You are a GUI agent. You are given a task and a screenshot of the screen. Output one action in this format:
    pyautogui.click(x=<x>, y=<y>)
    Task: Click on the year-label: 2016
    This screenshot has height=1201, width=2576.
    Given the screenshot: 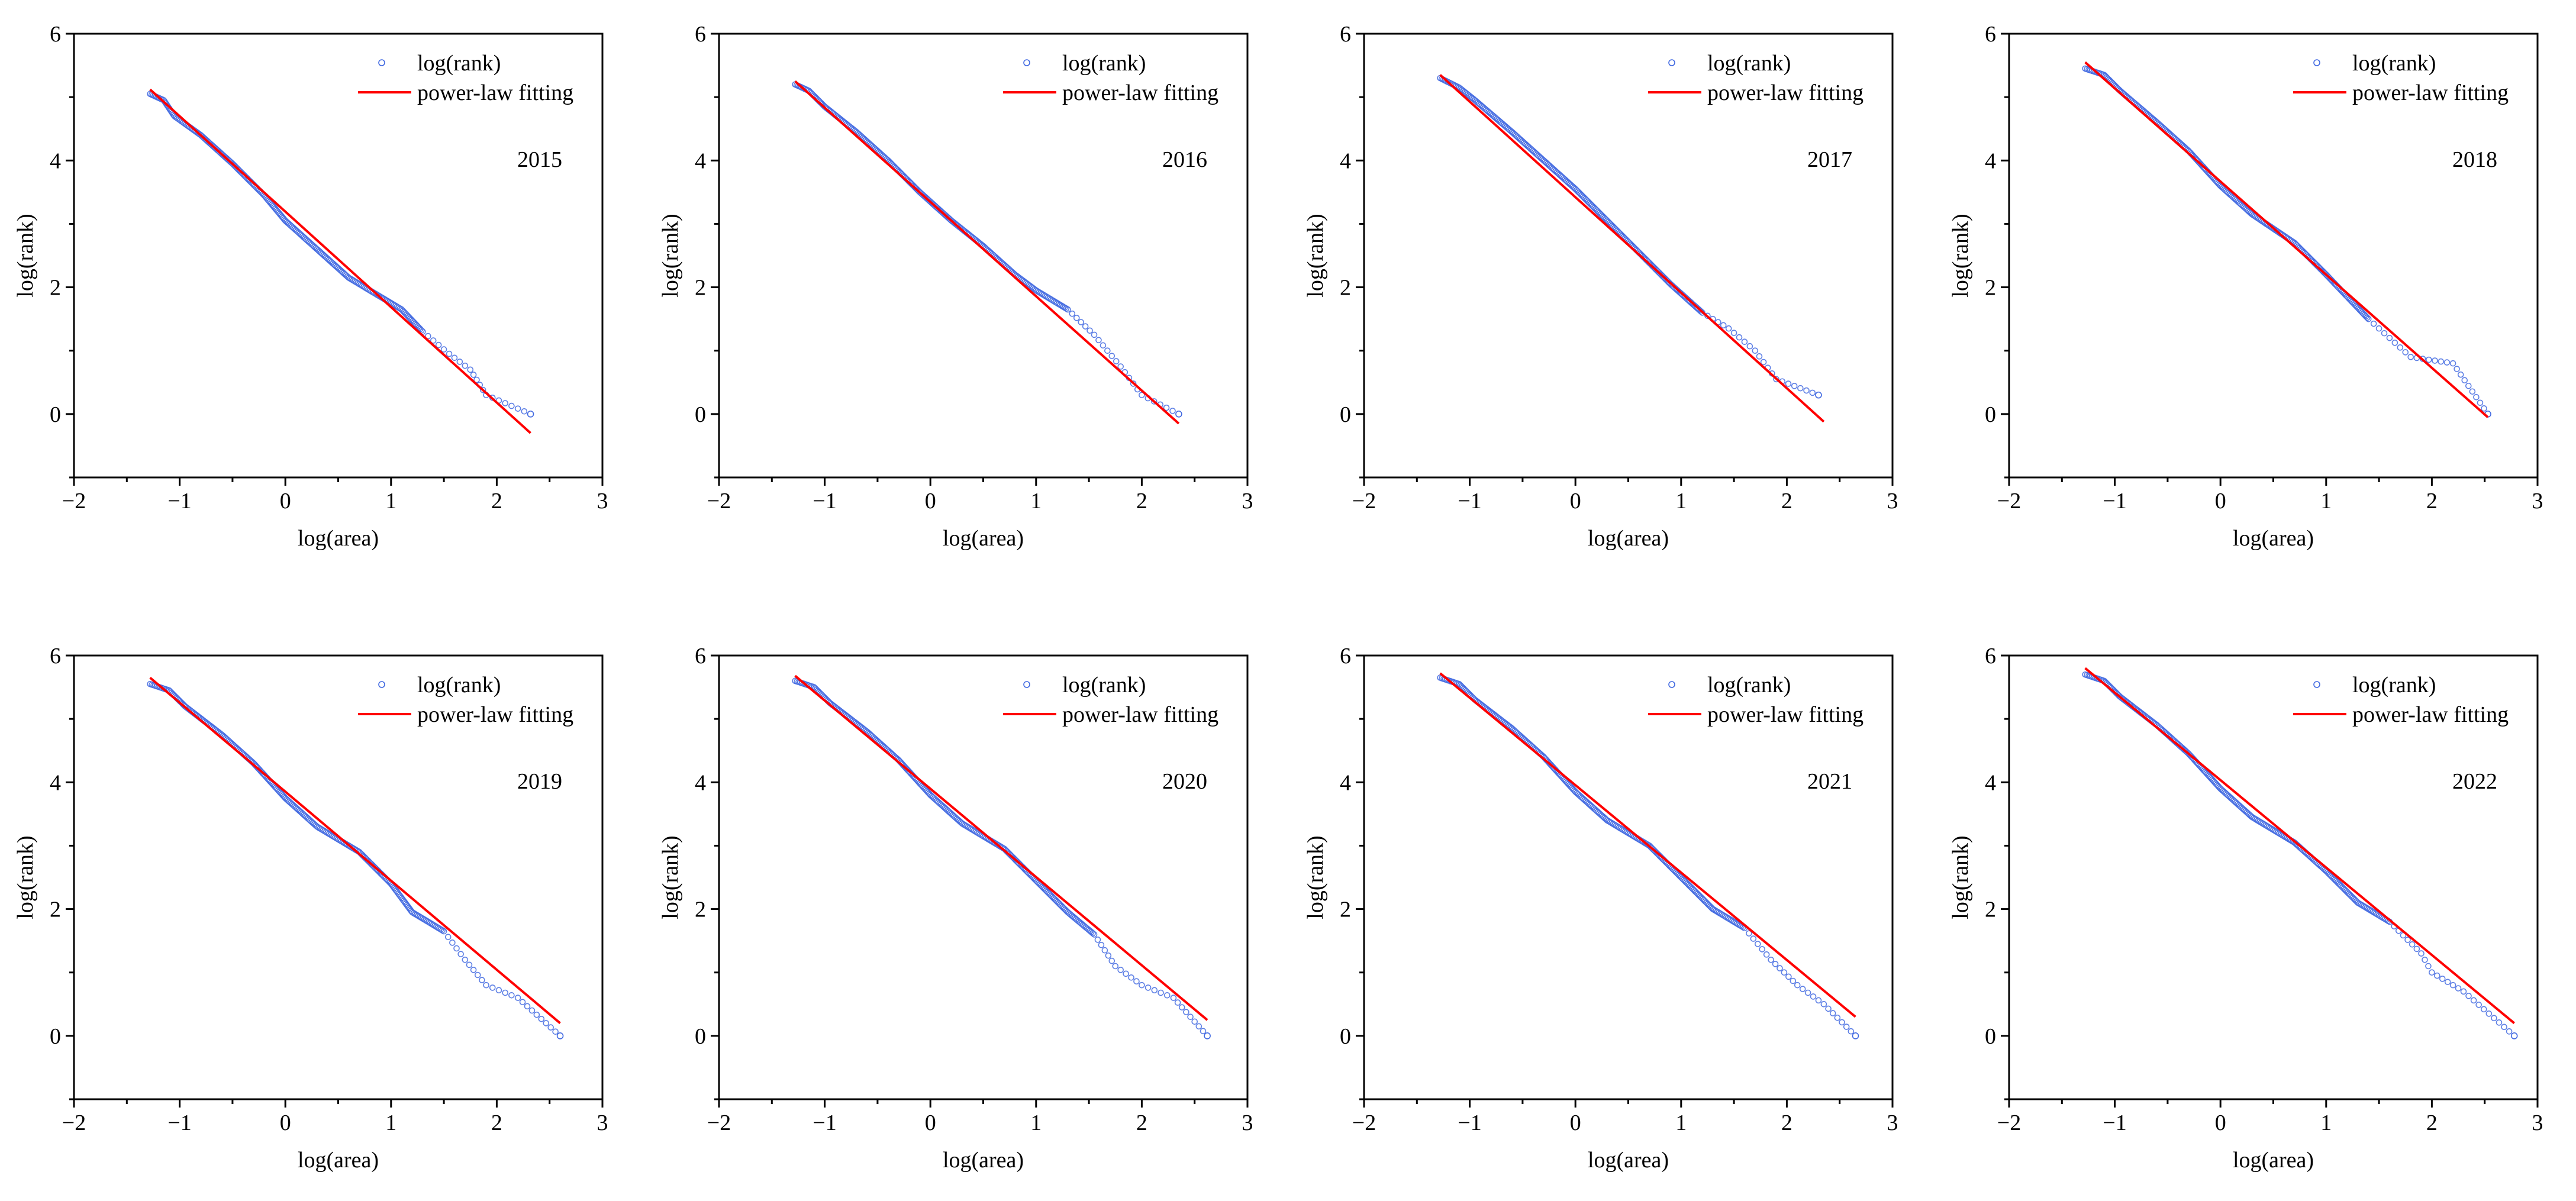 What is the action you would take?
    pyautogui.click(x=1184, y=160)
    